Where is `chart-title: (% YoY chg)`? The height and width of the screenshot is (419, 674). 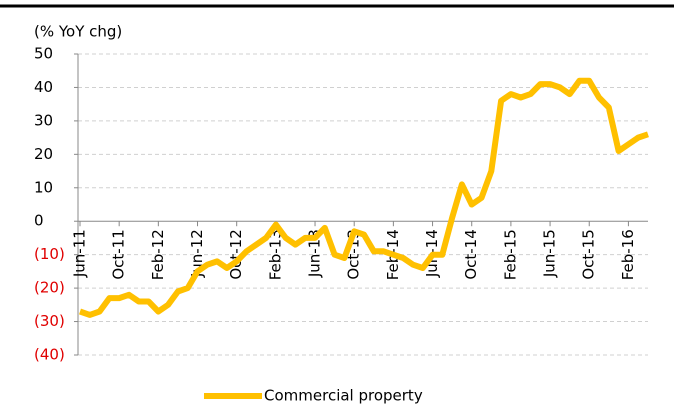
chart-title: (% YoY chg) is located at coordinates (78, 32).